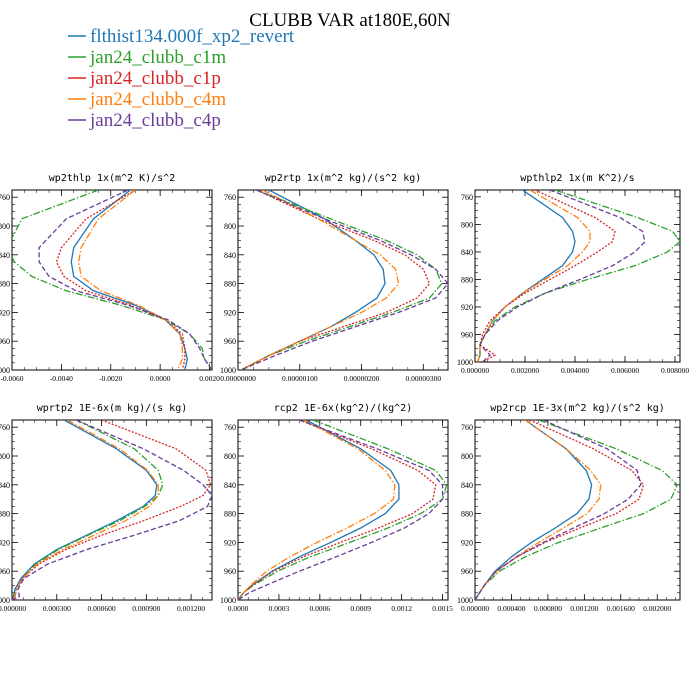  What do you see at coordinates (320, 608) in the screenshot?
I see `x-tick-label: 0.0006` at bounding box center [320, 608].